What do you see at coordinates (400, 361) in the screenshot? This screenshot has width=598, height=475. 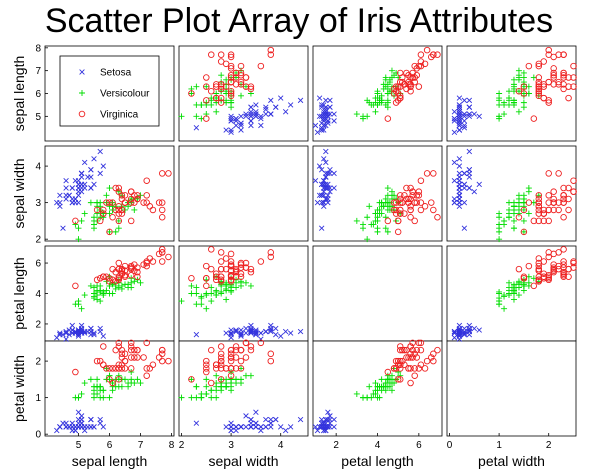 I see `point-virginica-10-r3c2` at bounding box center [400, 361].